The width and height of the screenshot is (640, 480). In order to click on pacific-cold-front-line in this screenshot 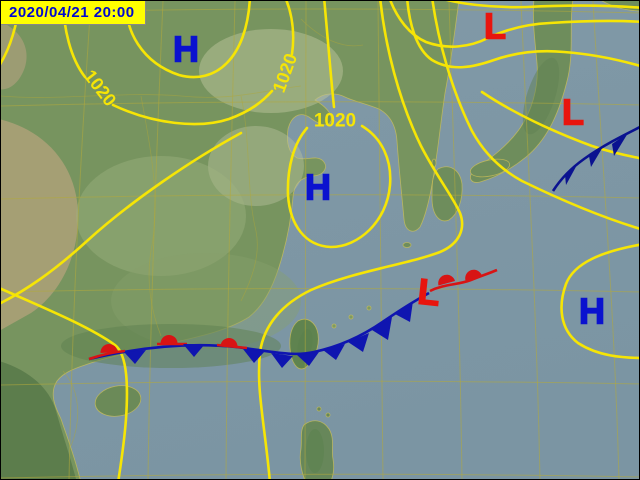, I will do `click(595, 159)`.